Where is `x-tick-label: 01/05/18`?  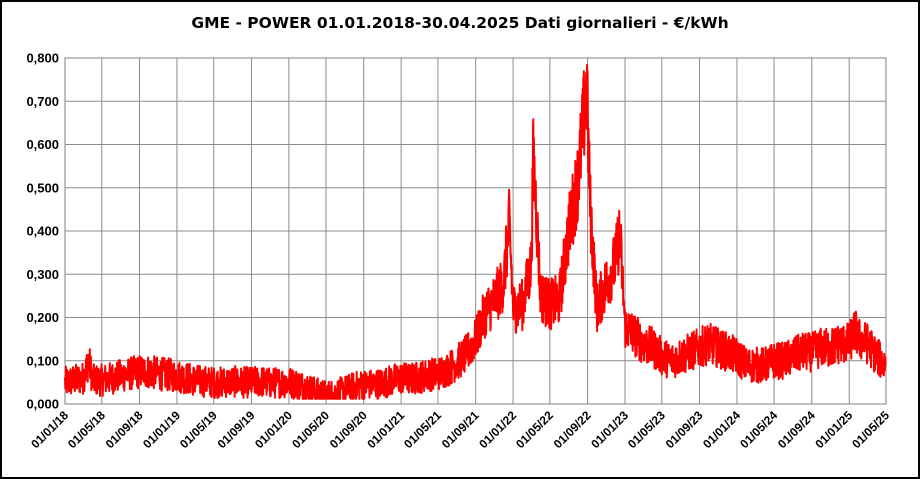
x-tick-label: 01/05/18 is located at coordinates (86, 429).